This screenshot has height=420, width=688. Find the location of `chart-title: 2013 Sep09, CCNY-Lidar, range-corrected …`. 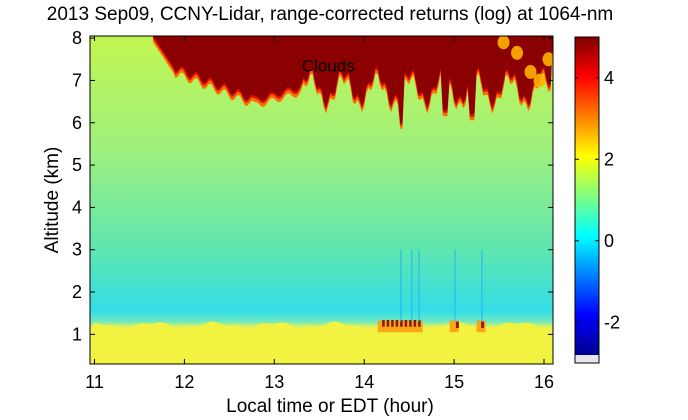

chart-title: 2013 Sep09, CCNY-Lidar, range-corrected … is located at coordinates (330, 14).